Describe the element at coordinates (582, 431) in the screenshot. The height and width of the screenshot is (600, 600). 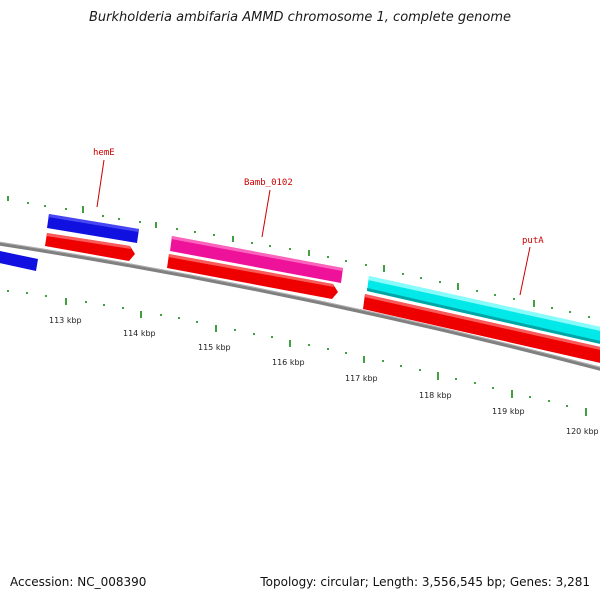
I see `scale-label-120: 120 kbp` at that location.